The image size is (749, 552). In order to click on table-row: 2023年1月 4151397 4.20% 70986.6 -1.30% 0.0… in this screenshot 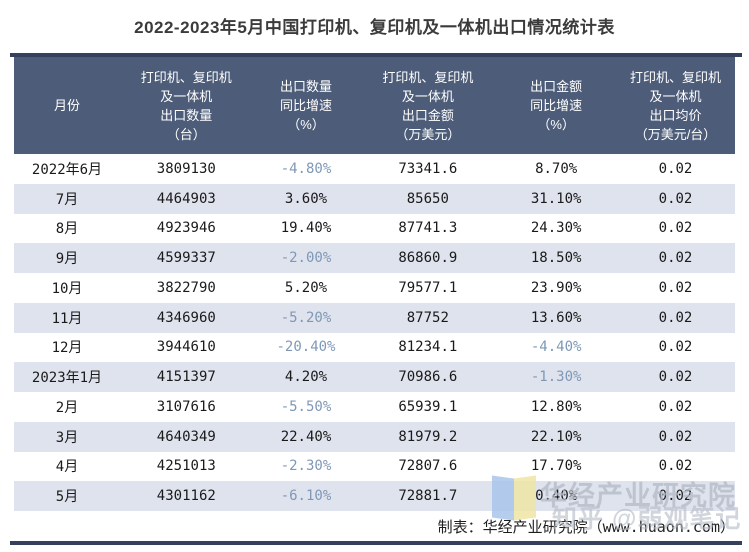, I will do `click(374, 377)`.